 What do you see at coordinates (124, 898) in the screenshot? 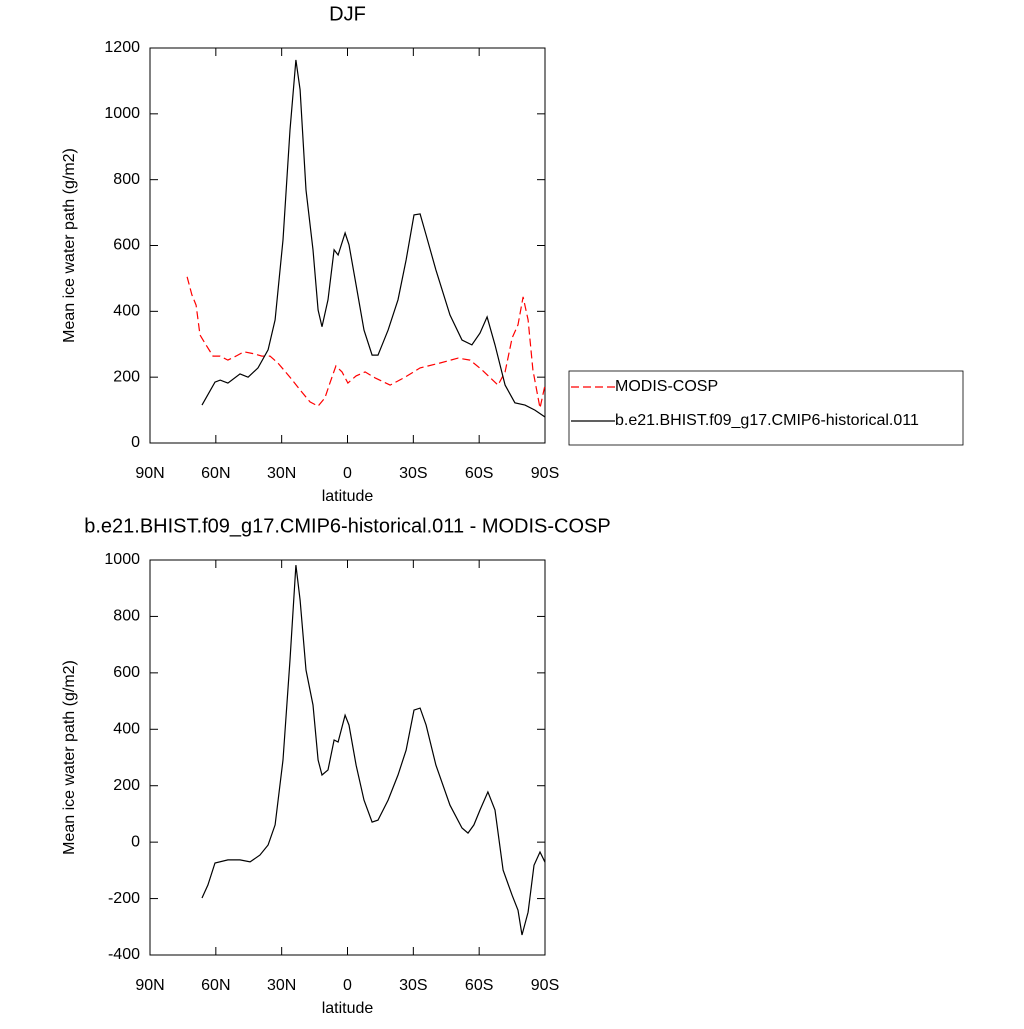
I see `y-tick-label: -200` at bounding box center [124, 898].